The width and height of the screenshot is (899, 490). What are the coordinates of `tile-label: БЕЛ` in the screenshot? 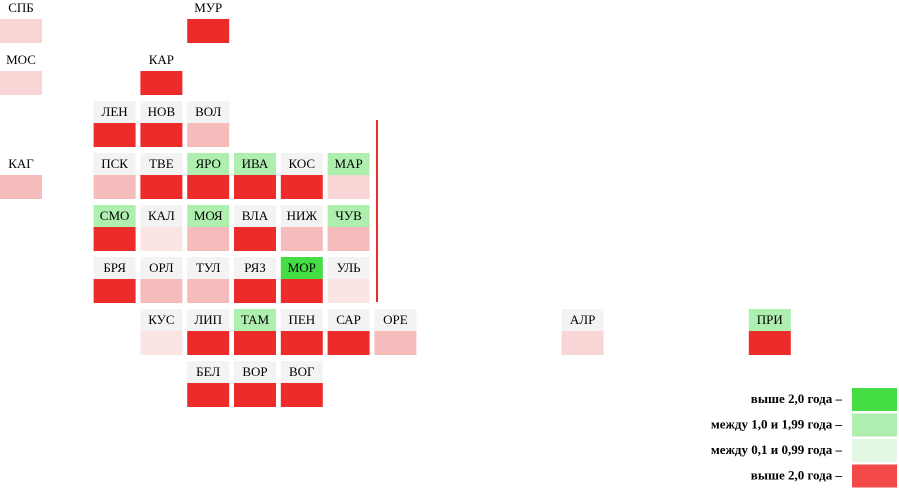 It's located at (208, 371).